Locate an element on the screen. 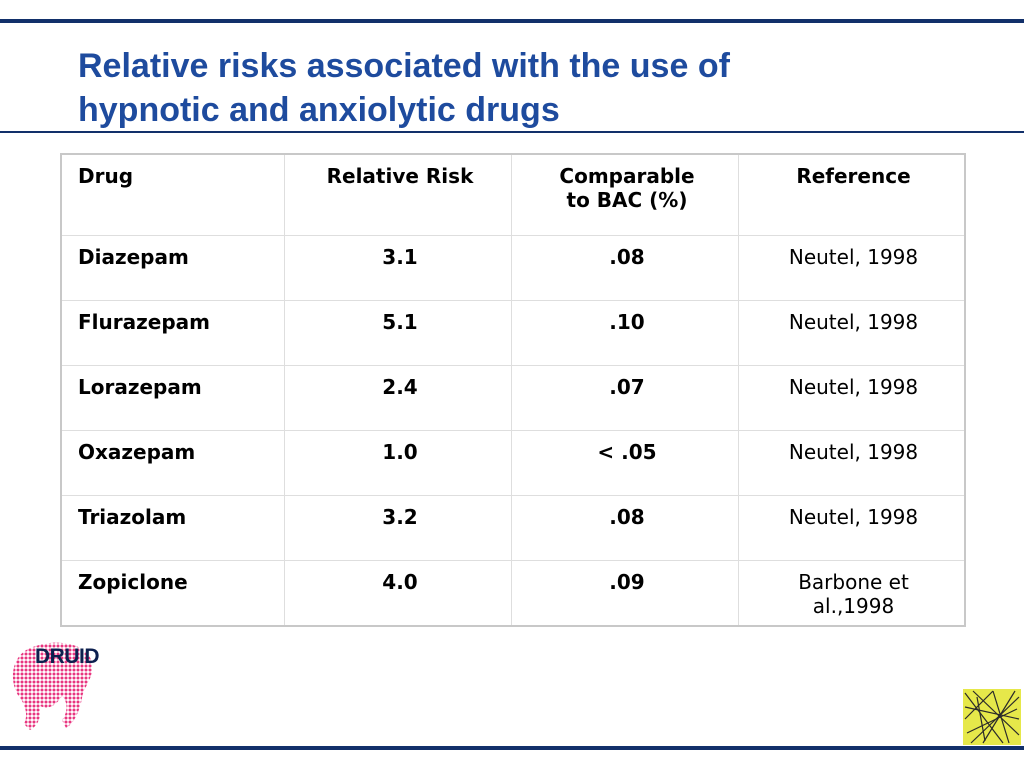 This screenshot has width=1024, height=768. cell-comparable-bac: .09 is located at coordinates (625, 593).